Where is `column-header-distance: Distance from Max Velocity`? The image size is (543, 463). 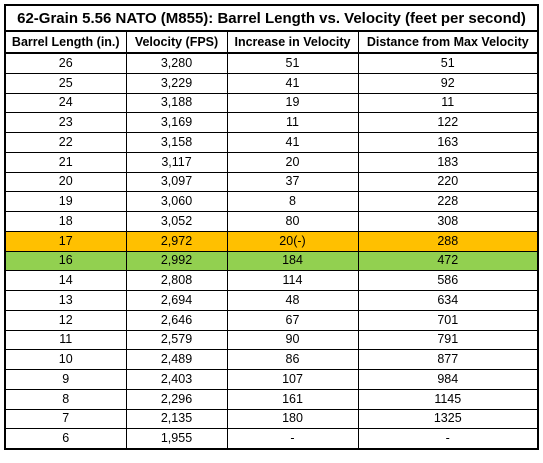
column-header-distance: Distance from Max Velocity is located at coordinates (448, 42).